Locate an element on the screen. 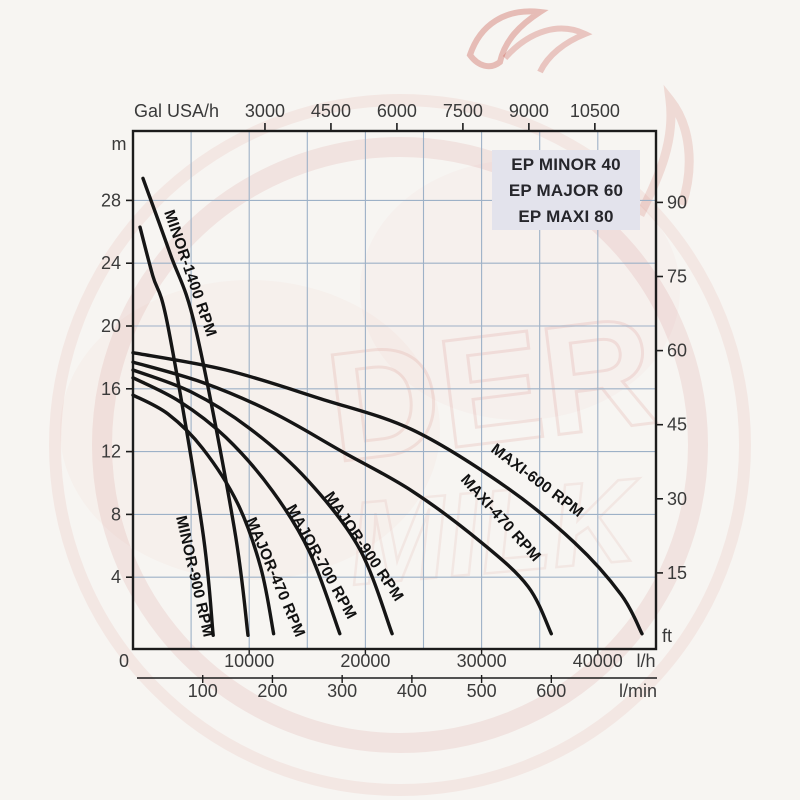 This screenshot has height=800, width=800. legend-item-major: EP MAJOR 60 is located at coordinates (566, 190).